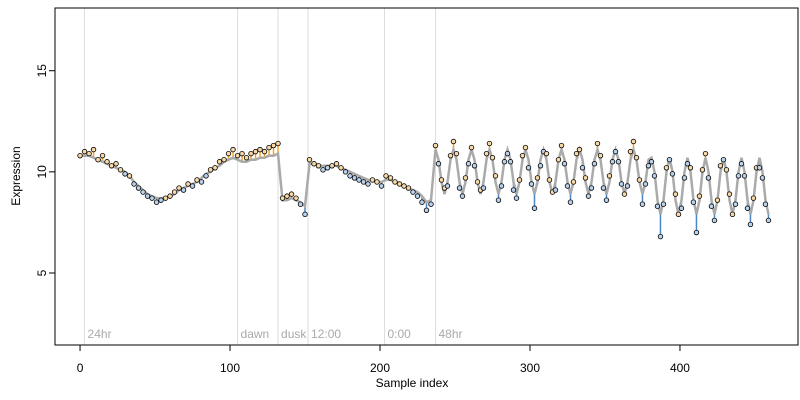  Describe the element at coordinates (380, 368) in the screenshot. I see `x-tick-label: 200` at that location.